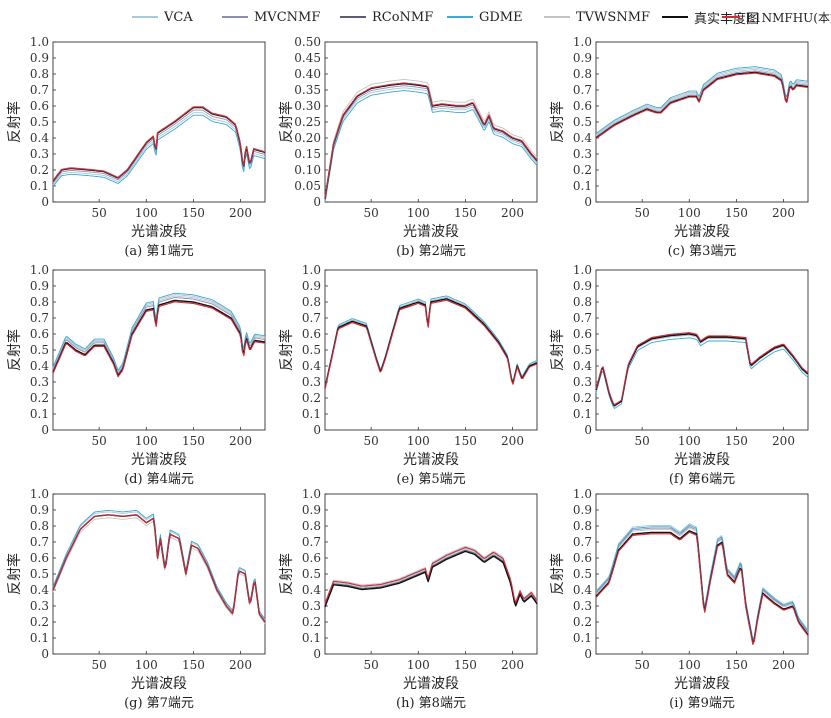  What do you see at coordinates (311, 366) in the screenshot?
I see `y-tick-label: 0.4` at bounding box center [311, 366].